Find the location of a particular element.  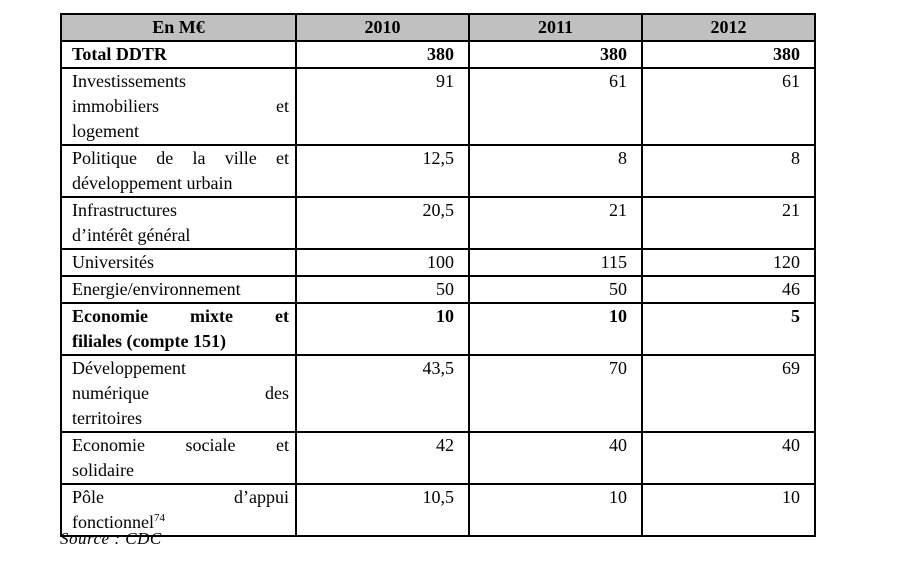

cell-value-2011: 21 is located at coordinates (555, 223).